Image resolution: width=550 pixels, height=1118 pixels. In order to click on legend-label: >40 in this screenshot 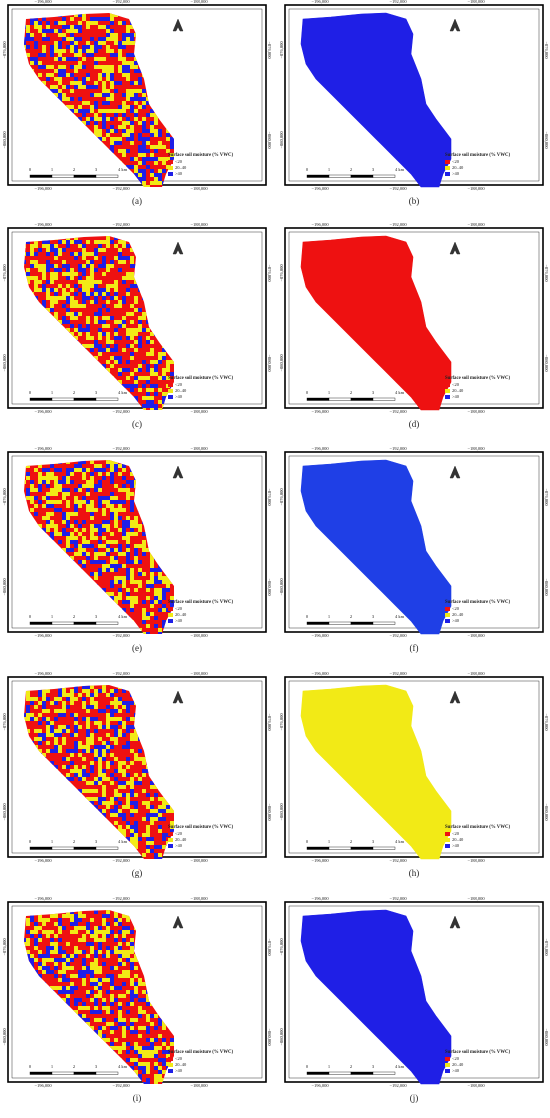, I will do `click(456, 845)`.